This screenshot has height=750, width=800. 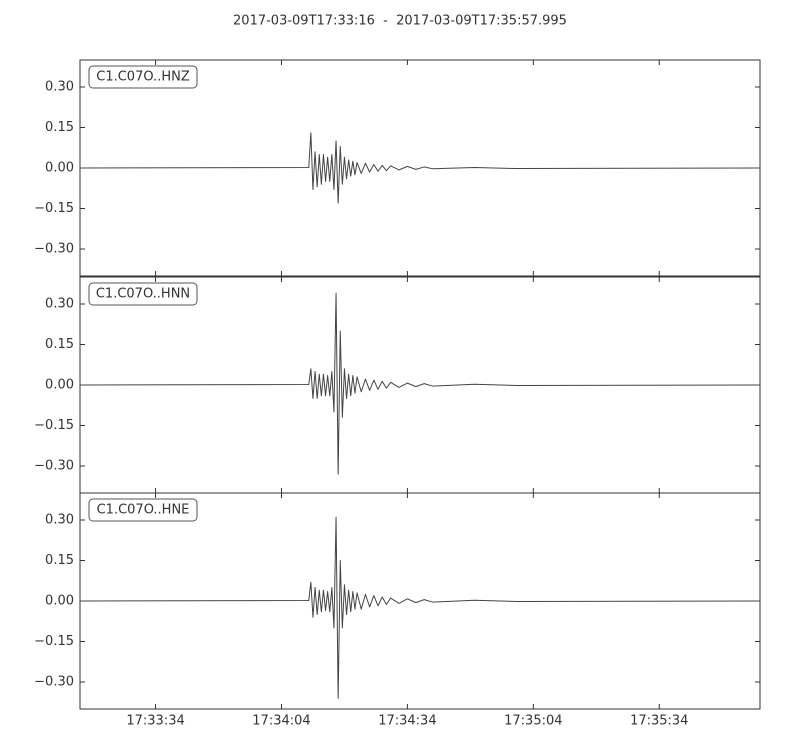 I want to click on trace-label: C1.C07O..HNN, so click(x=143, y=294).